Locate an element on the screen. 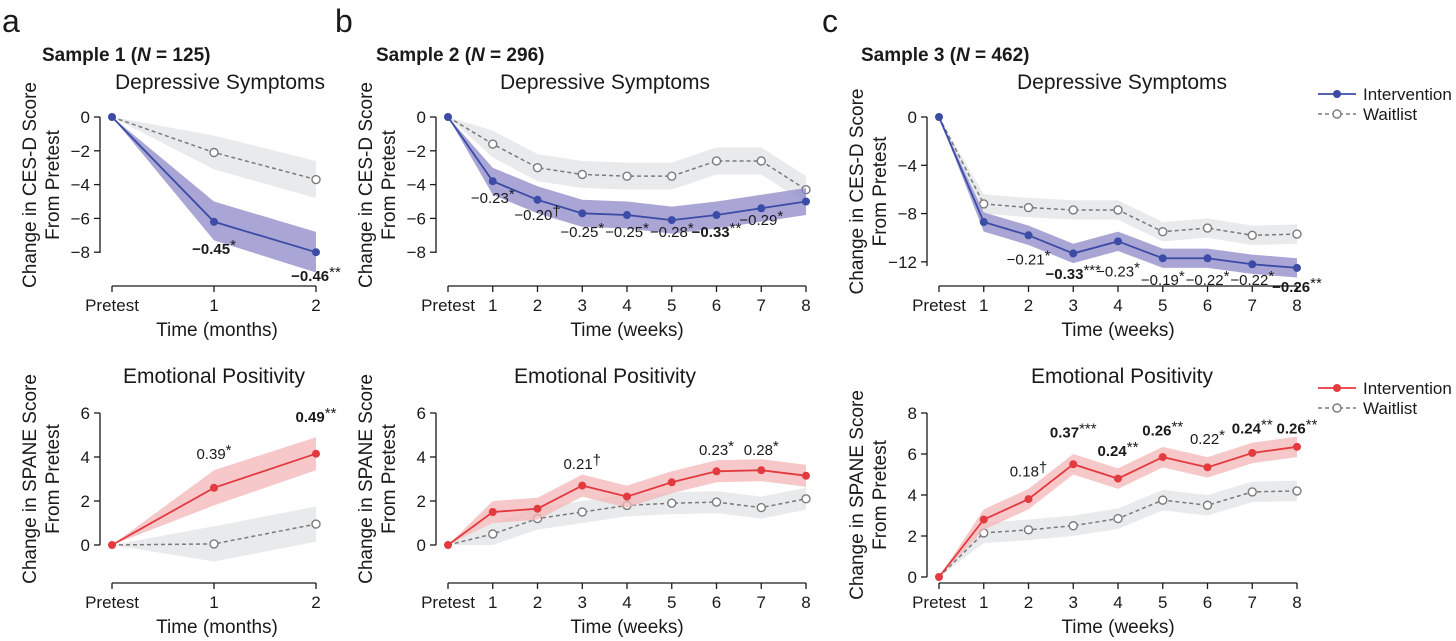 This screenshot has width=1456, height=641. effect-size-label: −0.23* is located at coordinates (493, 196).